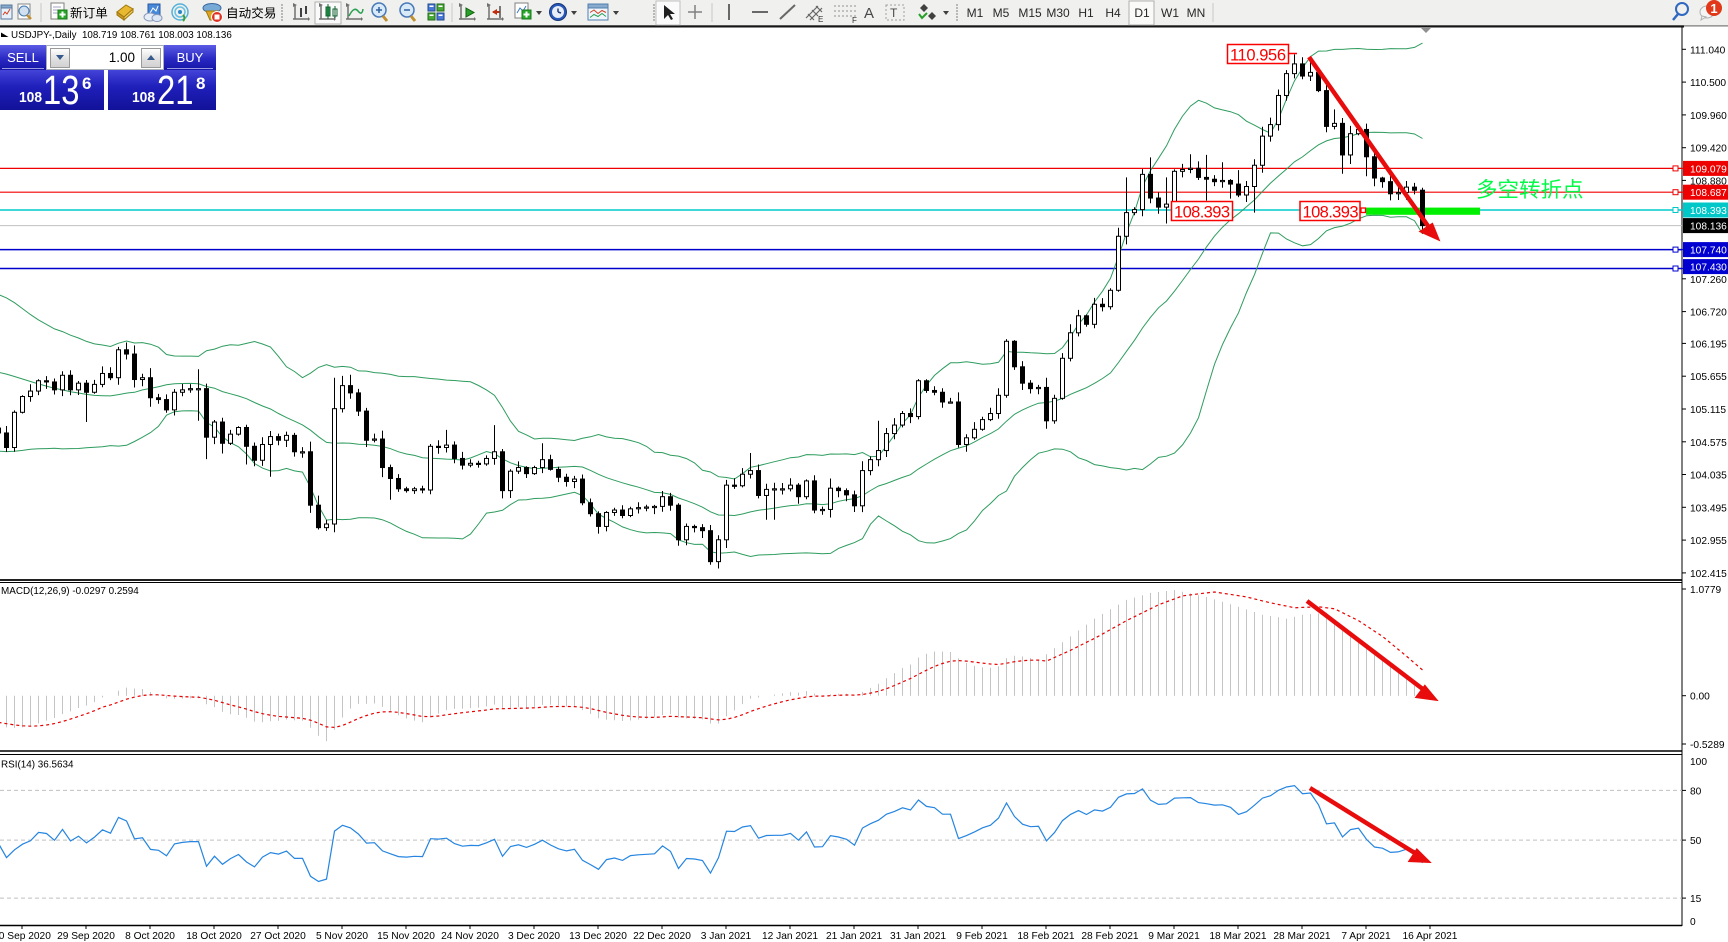  What do you see at coordinates (1708, 268) in the screenshot?
I see `svg-text: 107.430` at bounding box center [1708, 268].